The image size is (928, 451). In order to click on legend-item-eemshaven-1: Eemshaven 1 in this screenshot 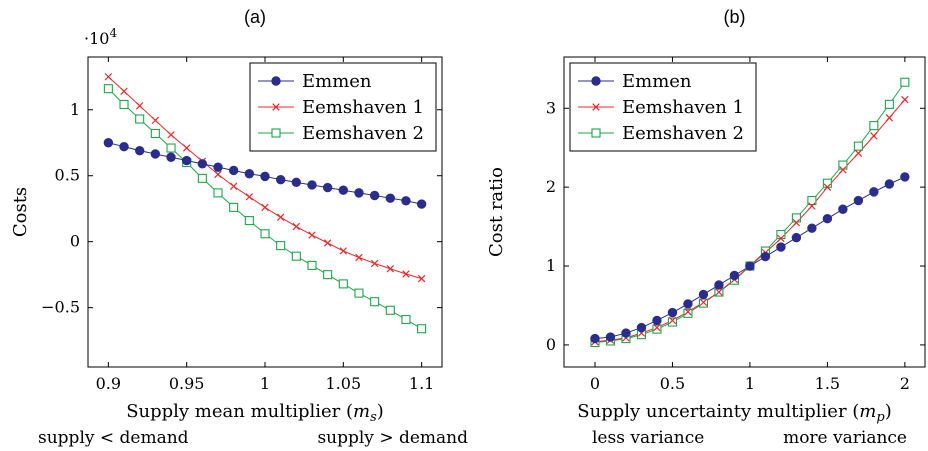, I will do `click(341, 107)`.